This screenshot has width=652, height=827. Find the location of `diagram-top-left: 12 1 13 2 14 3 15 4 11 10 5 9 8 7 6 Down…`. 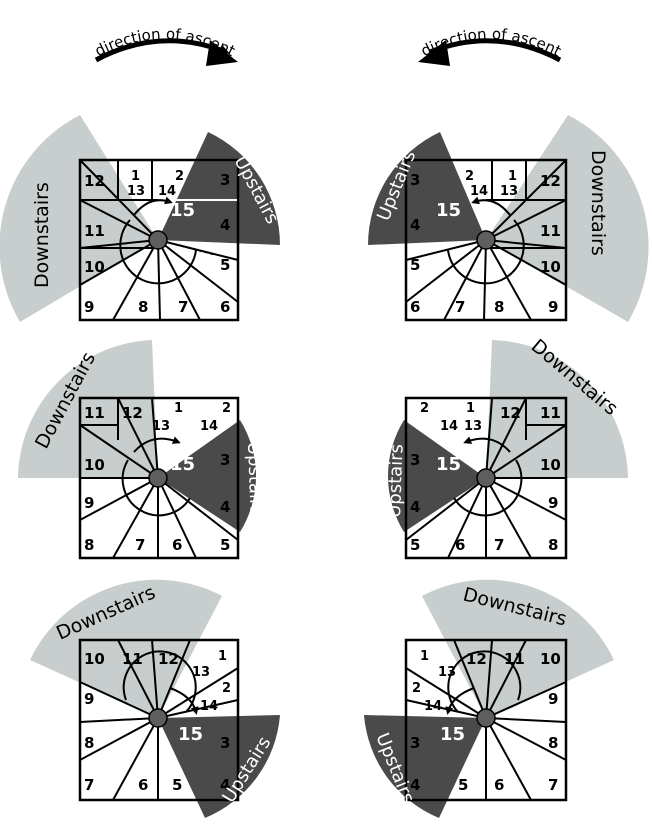

diagram-top-left: 12 1 13 2 14 3 15 4 11 10 5 9 8 7 6 Down… is located at coordinates (141, 218).